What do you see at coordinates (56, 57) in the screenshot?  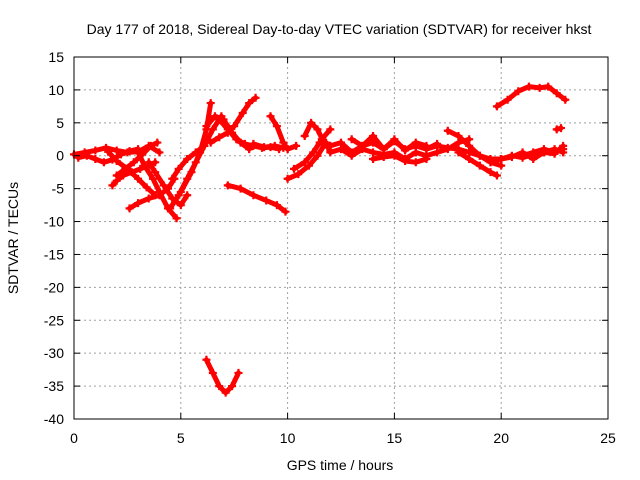 I see `y-tick-label: 15` at bounding box center [56, 57].